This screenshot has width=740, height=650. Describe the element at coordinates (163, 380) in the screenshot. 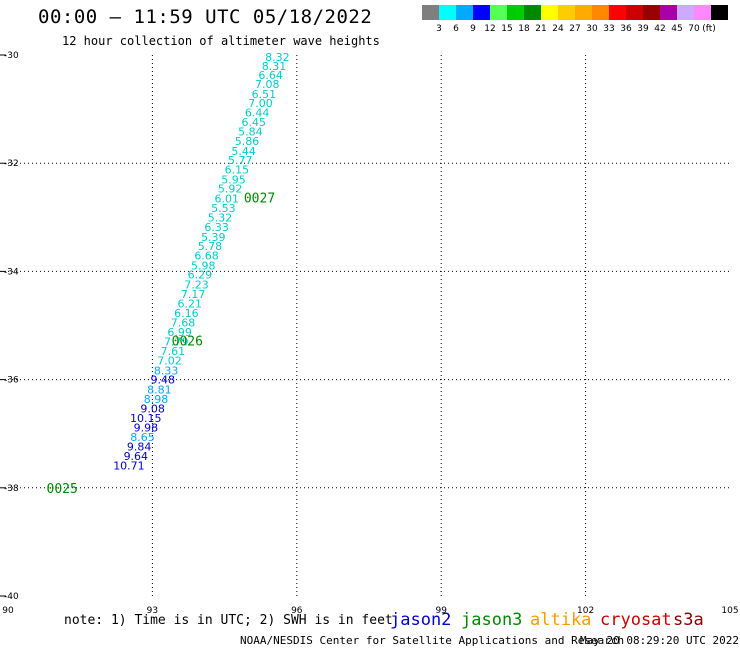

I see `swh-point: 9.48` at that location.